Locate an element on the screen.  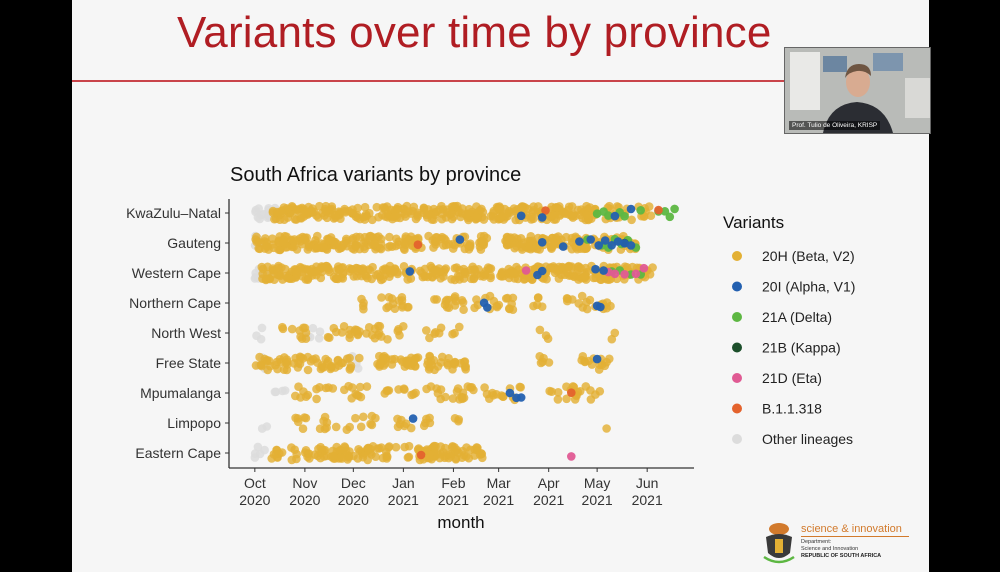
y-tick-label-eastern-cape: Eastern Cape is located at coordinates (178, 453).